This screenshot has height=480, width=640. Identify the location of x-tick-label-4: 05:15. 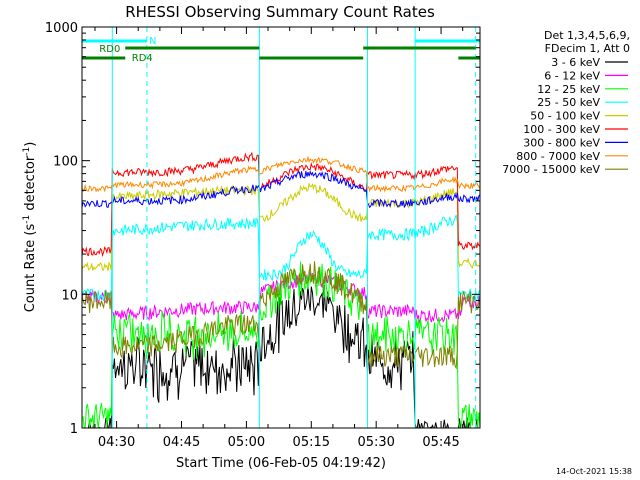
(311, 442).